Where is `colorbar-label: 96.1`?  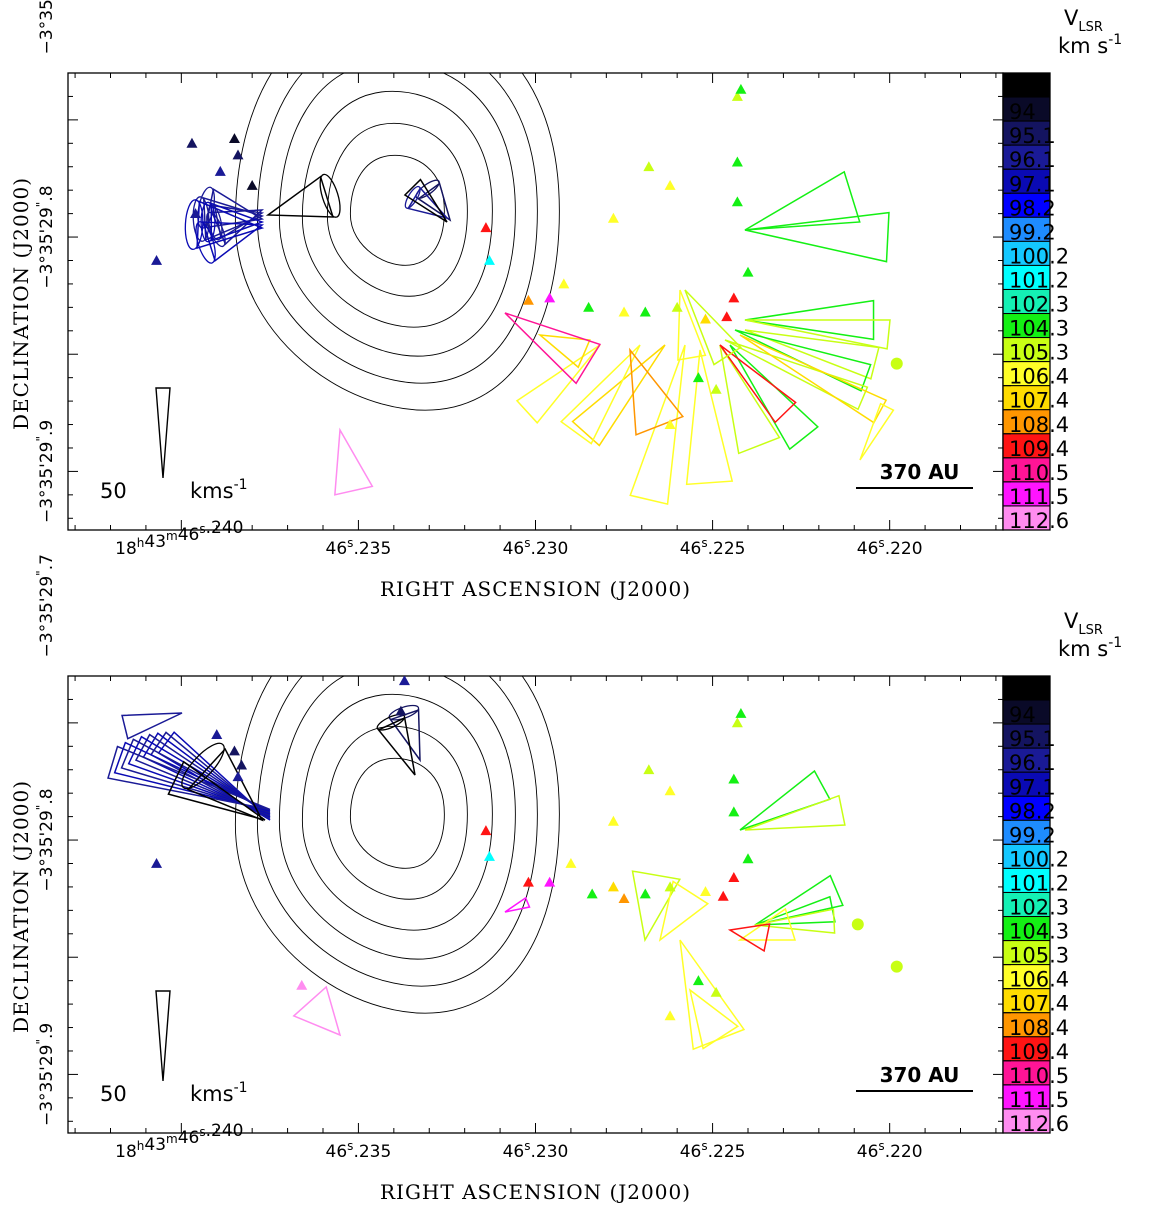 colorbar-label: 96.1 is located at coordinates (1032, 160).